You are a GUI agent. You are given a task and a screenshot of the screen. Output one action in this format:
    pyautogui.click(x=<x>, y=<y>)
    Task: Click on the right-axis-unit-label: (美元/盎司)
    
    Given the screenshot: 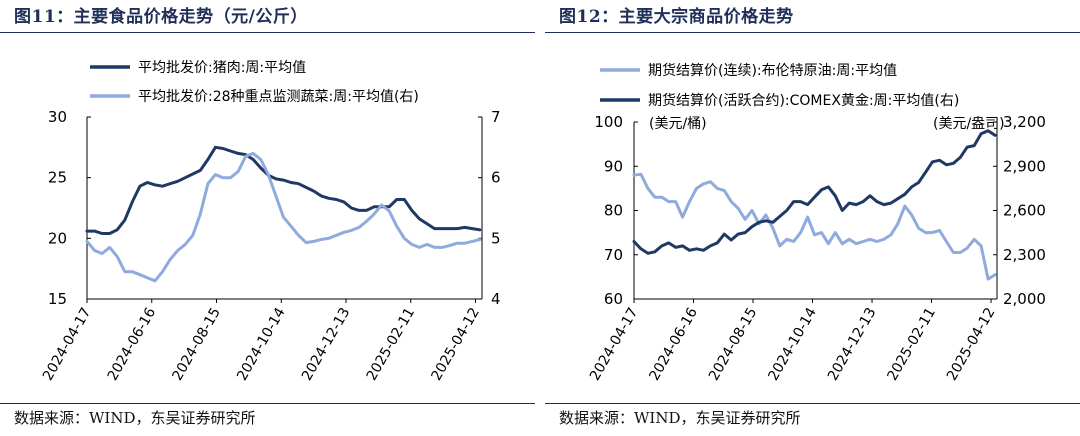 What is the action you would take?
    pyautogui.click(x=969, y=124)
    